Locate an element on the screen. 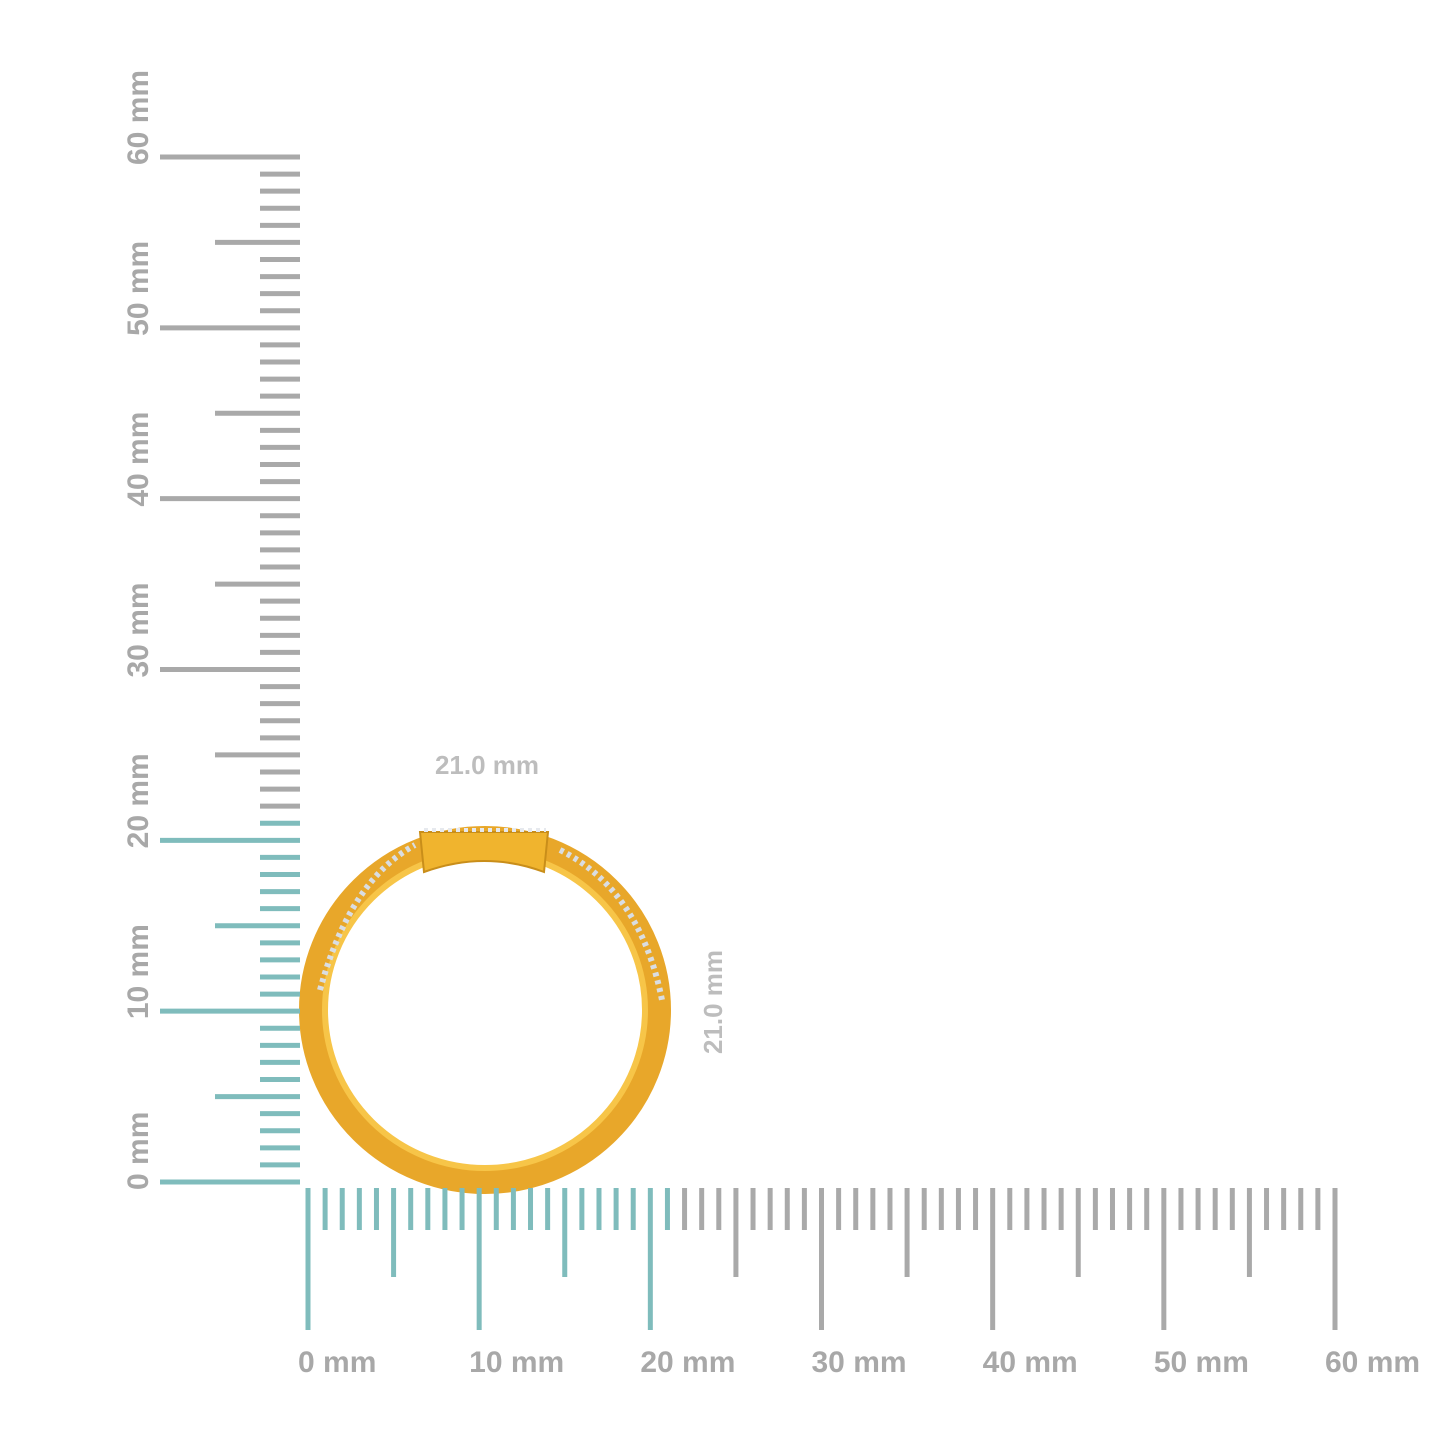  ring is located at coordinates (485, 1010).